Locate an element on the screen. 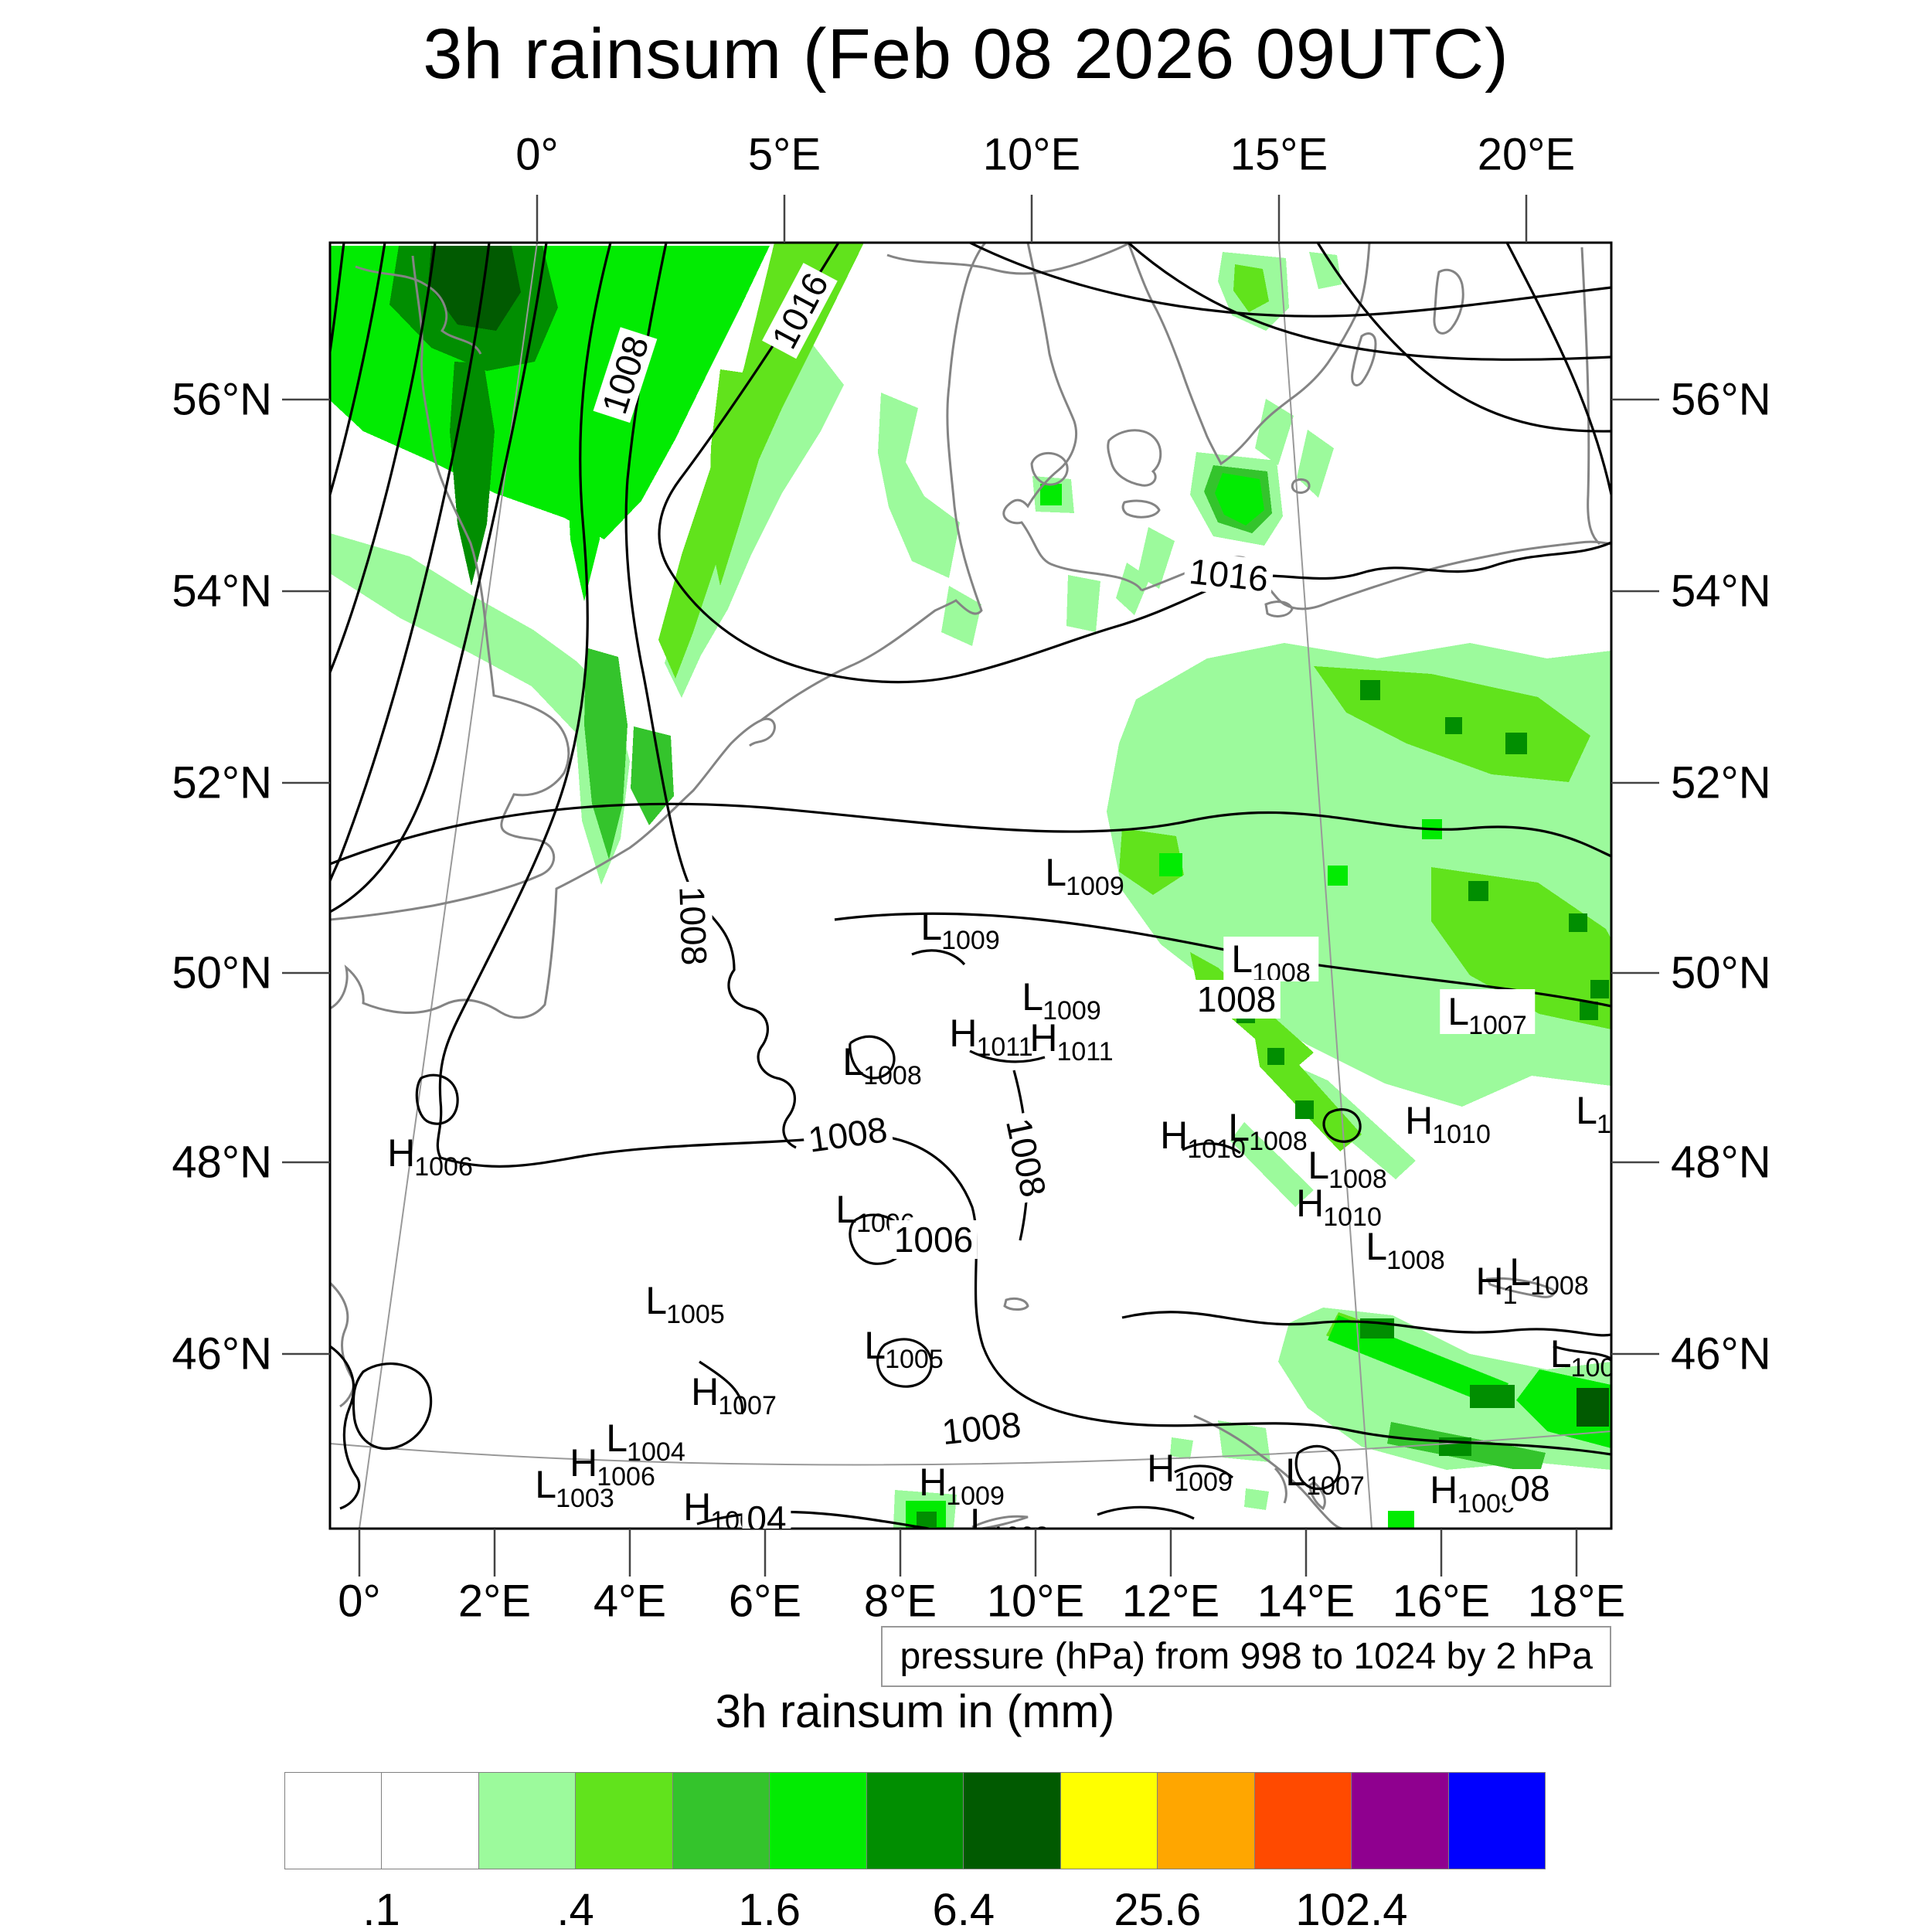 Image resolution: width=1932 pixels, height=1932 pixels. pressure-center-h1011: H1011 is located at coordinates (1071, 1041).